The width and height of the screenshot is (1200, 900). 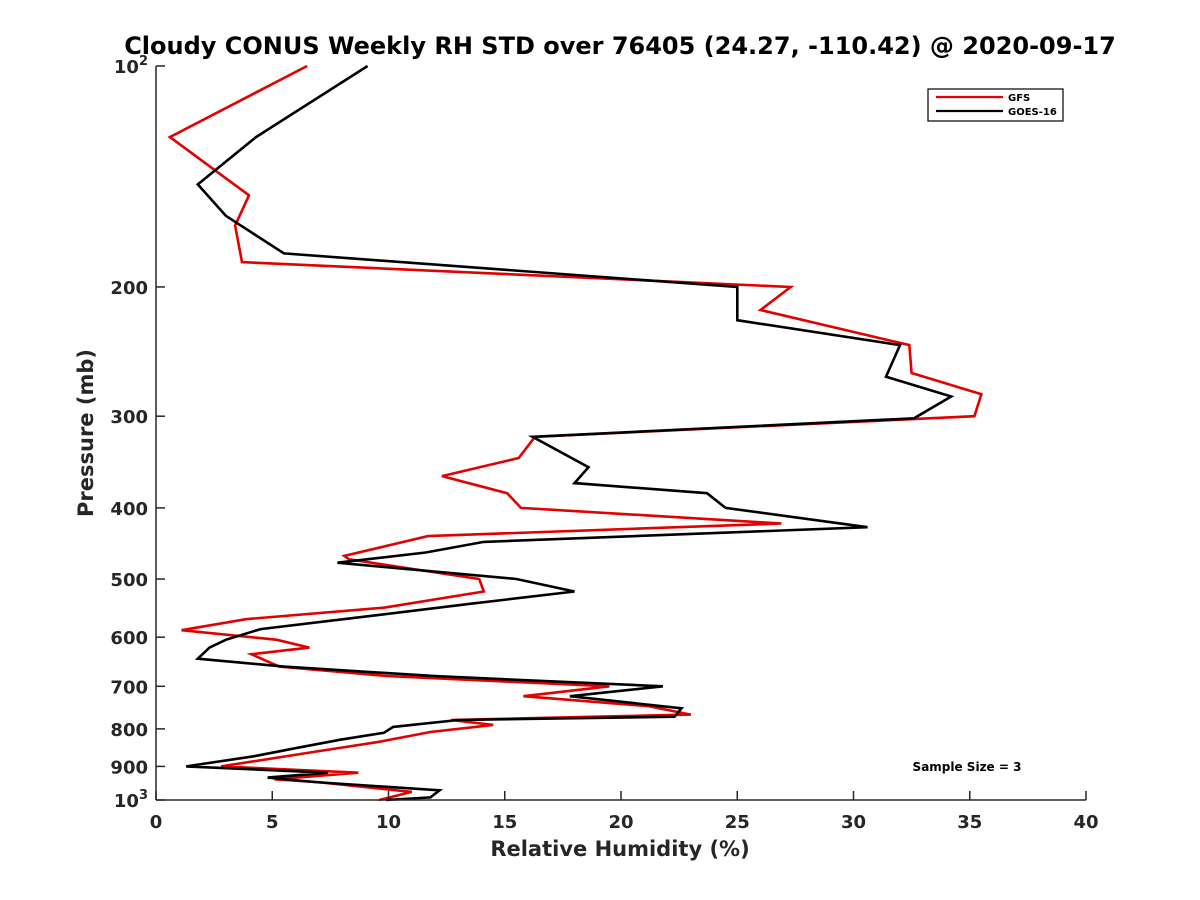 What do you see at coordinates (129, 509) in the screenshot?
I see `y-tick-label: 400` at bounding box center [129, 509].